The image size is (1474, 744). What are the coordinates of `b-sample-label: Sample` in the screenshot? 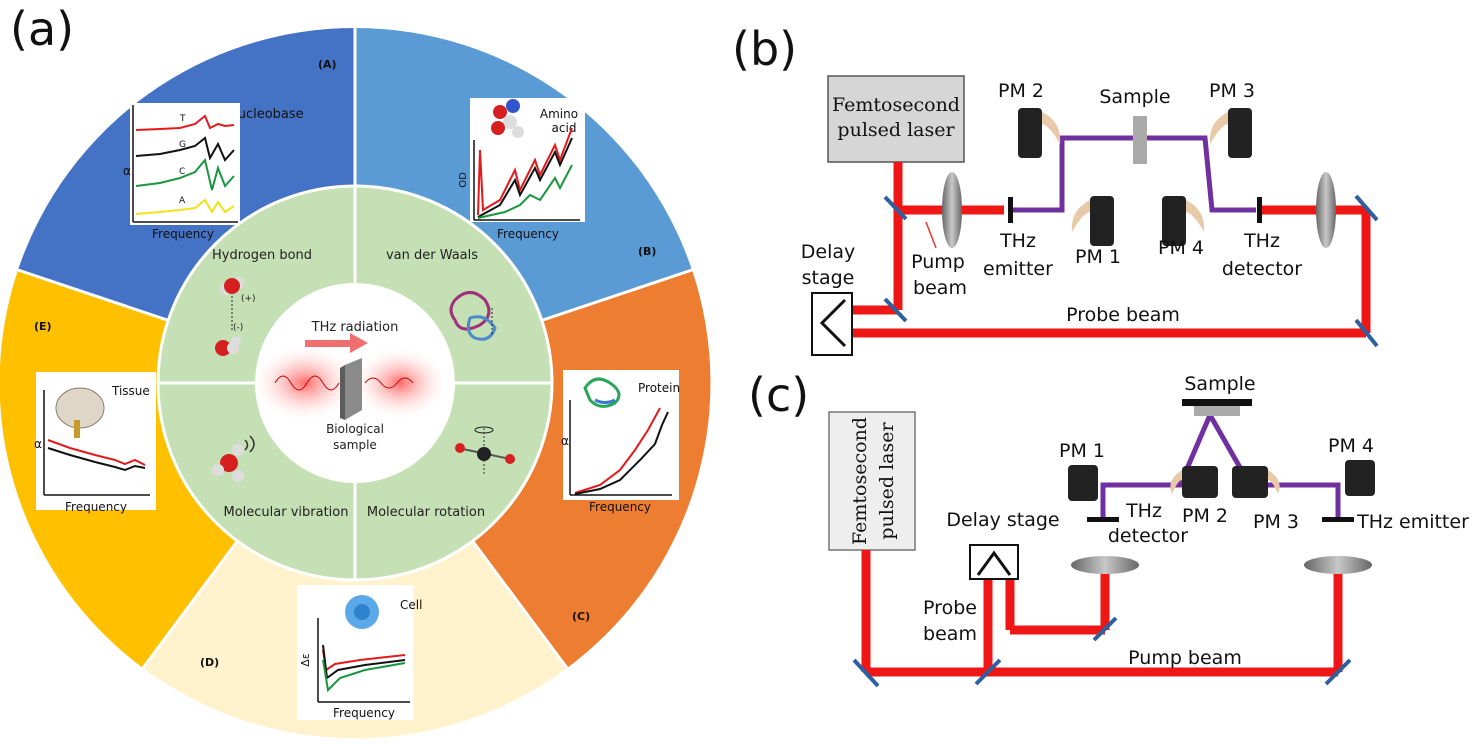 It's located at (1134, 97).